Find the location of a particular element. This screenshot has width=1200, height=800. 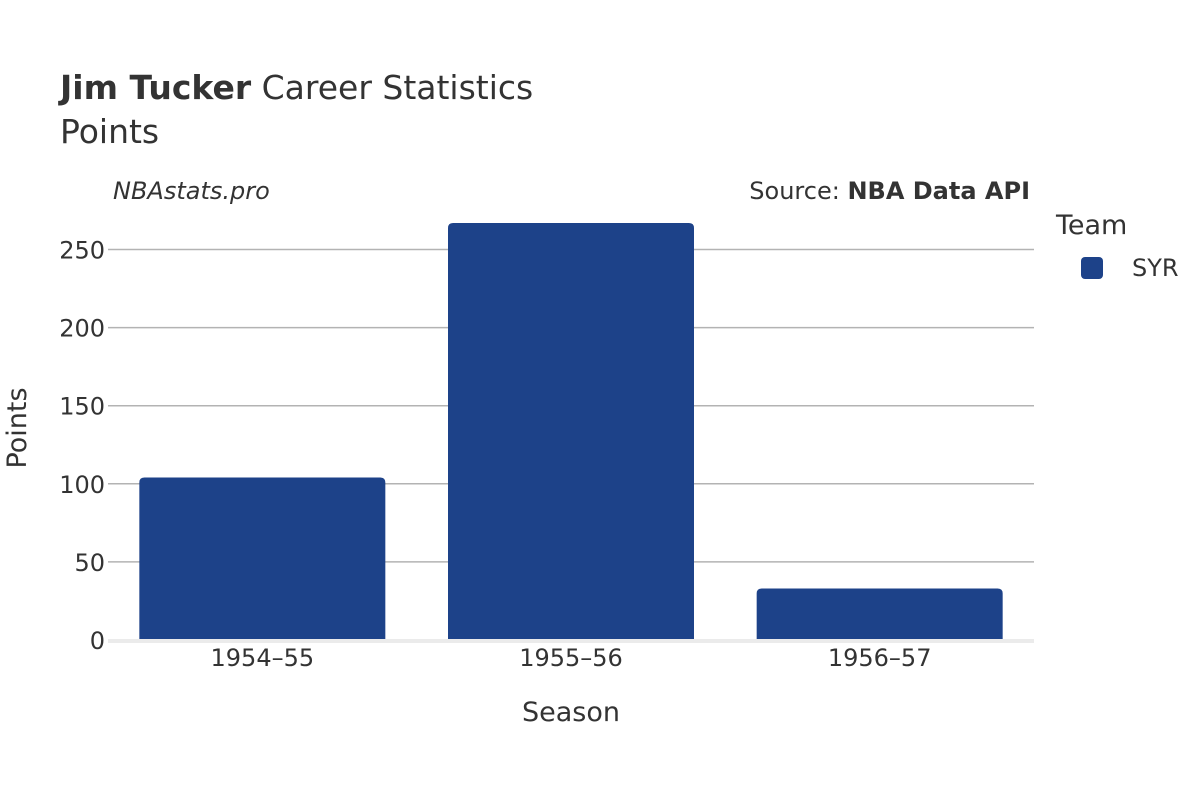

bar-1954–55 is located at coordinates (262, 558).